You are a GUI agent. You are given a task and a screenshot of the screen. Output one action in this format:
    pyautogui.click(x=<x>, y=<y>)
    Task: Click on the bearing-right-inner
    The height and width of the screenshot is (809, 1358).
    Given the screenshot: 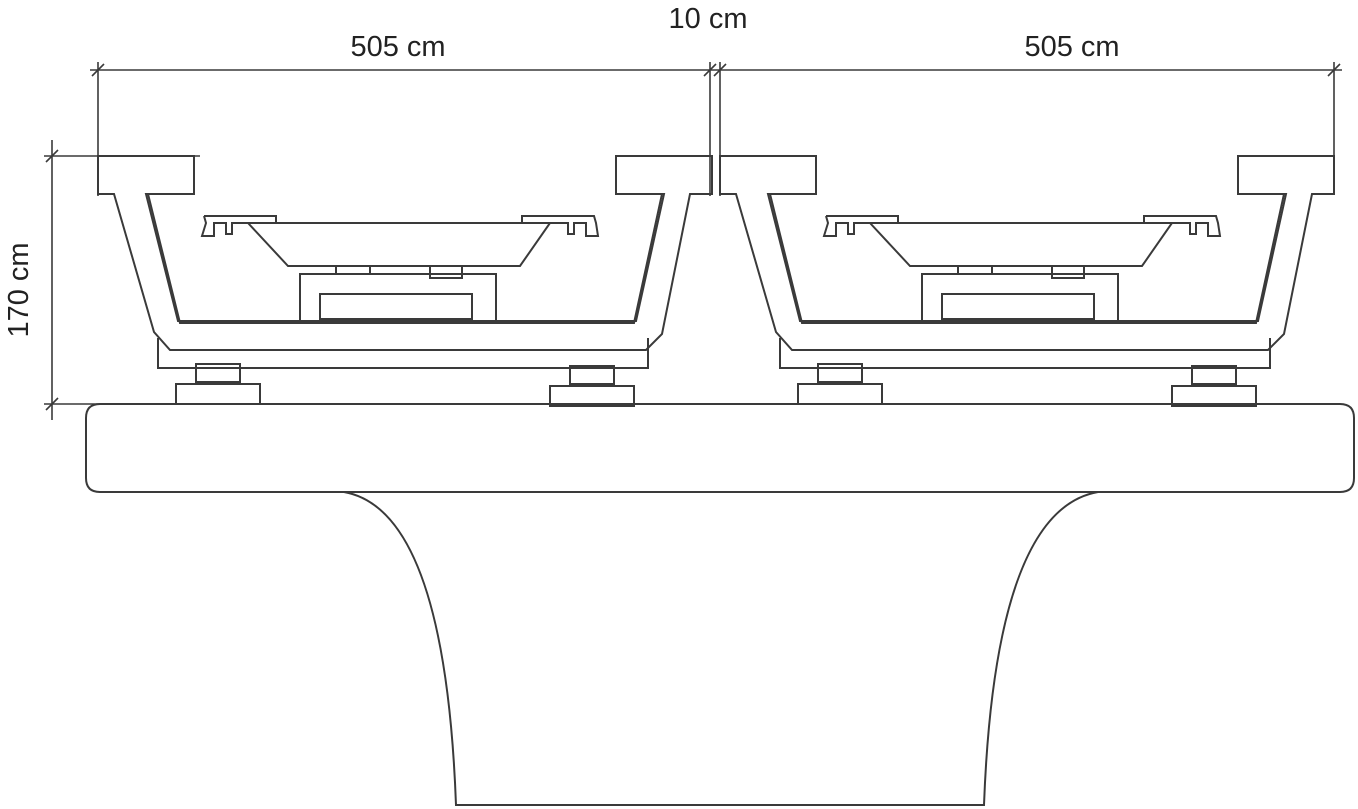 What is the action you would take?
    pyautogui.click(x=1214, y=386)
    